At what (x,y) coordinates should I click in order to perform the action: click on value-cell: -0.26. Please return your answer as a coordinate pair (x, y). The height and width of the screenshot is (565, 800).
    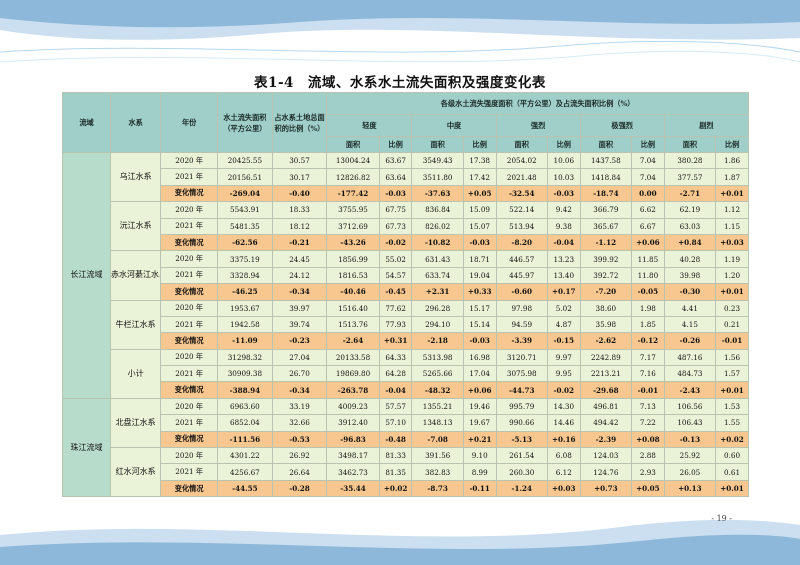
    Looking at the image, I should click on (690, 341).